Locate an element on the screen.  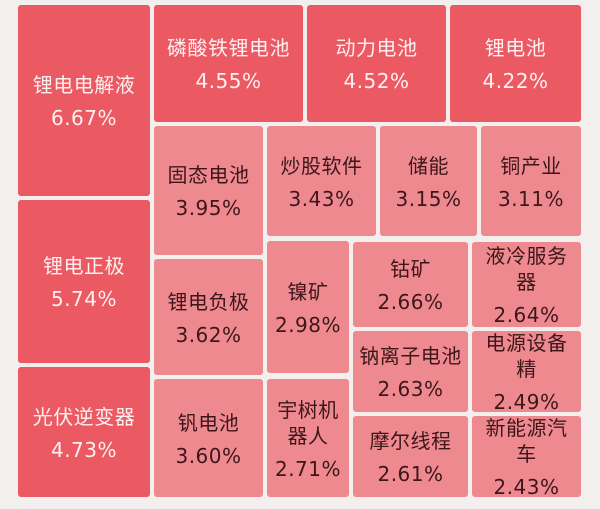
sector-change-percent: 3.15% is located at coordinates (428, 198).